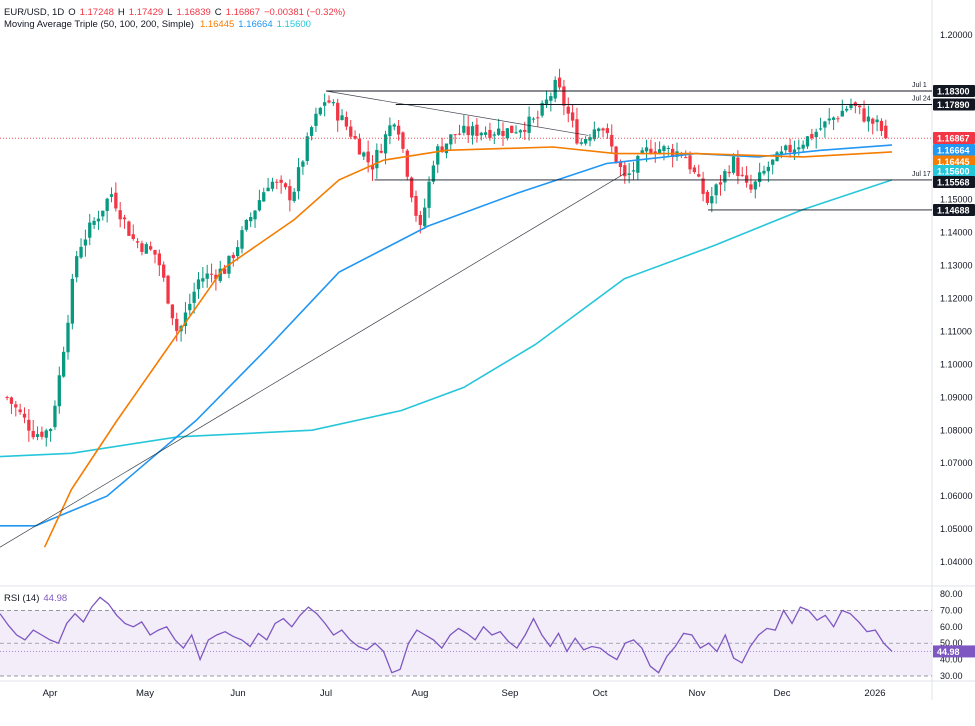 The image size is (975, 726). Describe the element at coordinates (956, 299) in the screenshot. I see `price-tick-label: 1.12000` at that location.